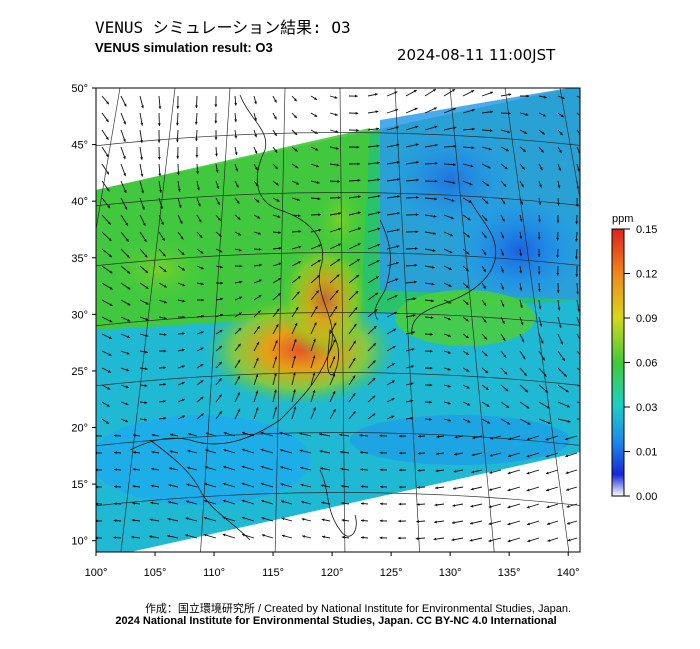 This screenshot has width=700, height=649. What do you see at coordinates (646, 319) in the screenshot?
I see `colorbar-tick-label: 0.09` at bounding box center [646, 319].